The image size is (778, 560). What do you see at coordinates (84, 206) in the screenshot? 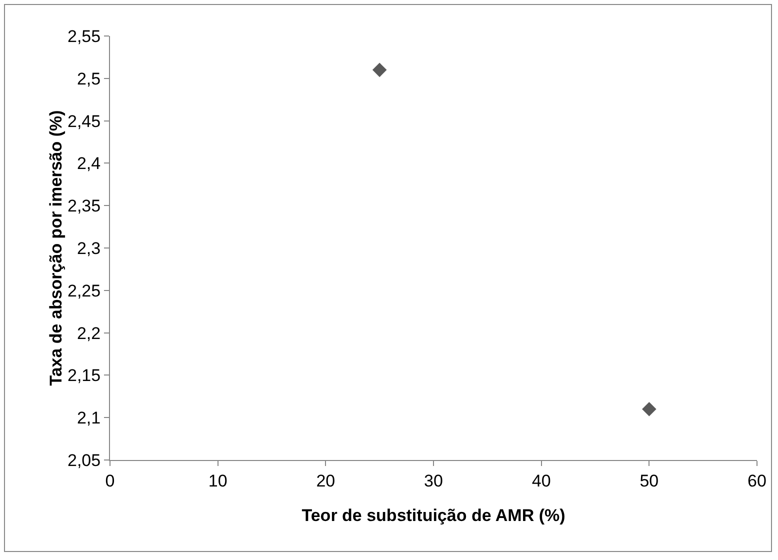
I see `y-tick-label: 2,35` at bounding box center [84, 206].